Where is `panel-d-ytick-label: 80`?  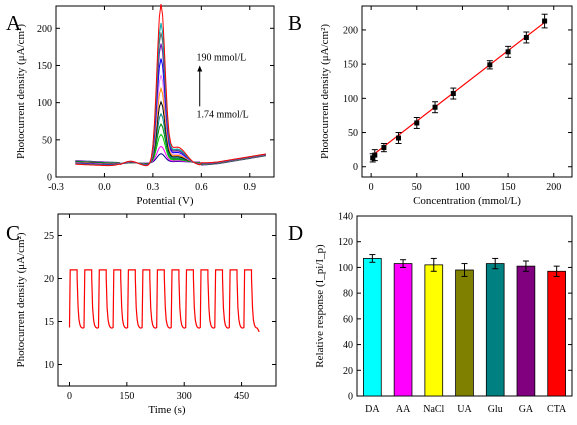
panel-d-ytick-label: 80 is located at coordinates (348, 294).